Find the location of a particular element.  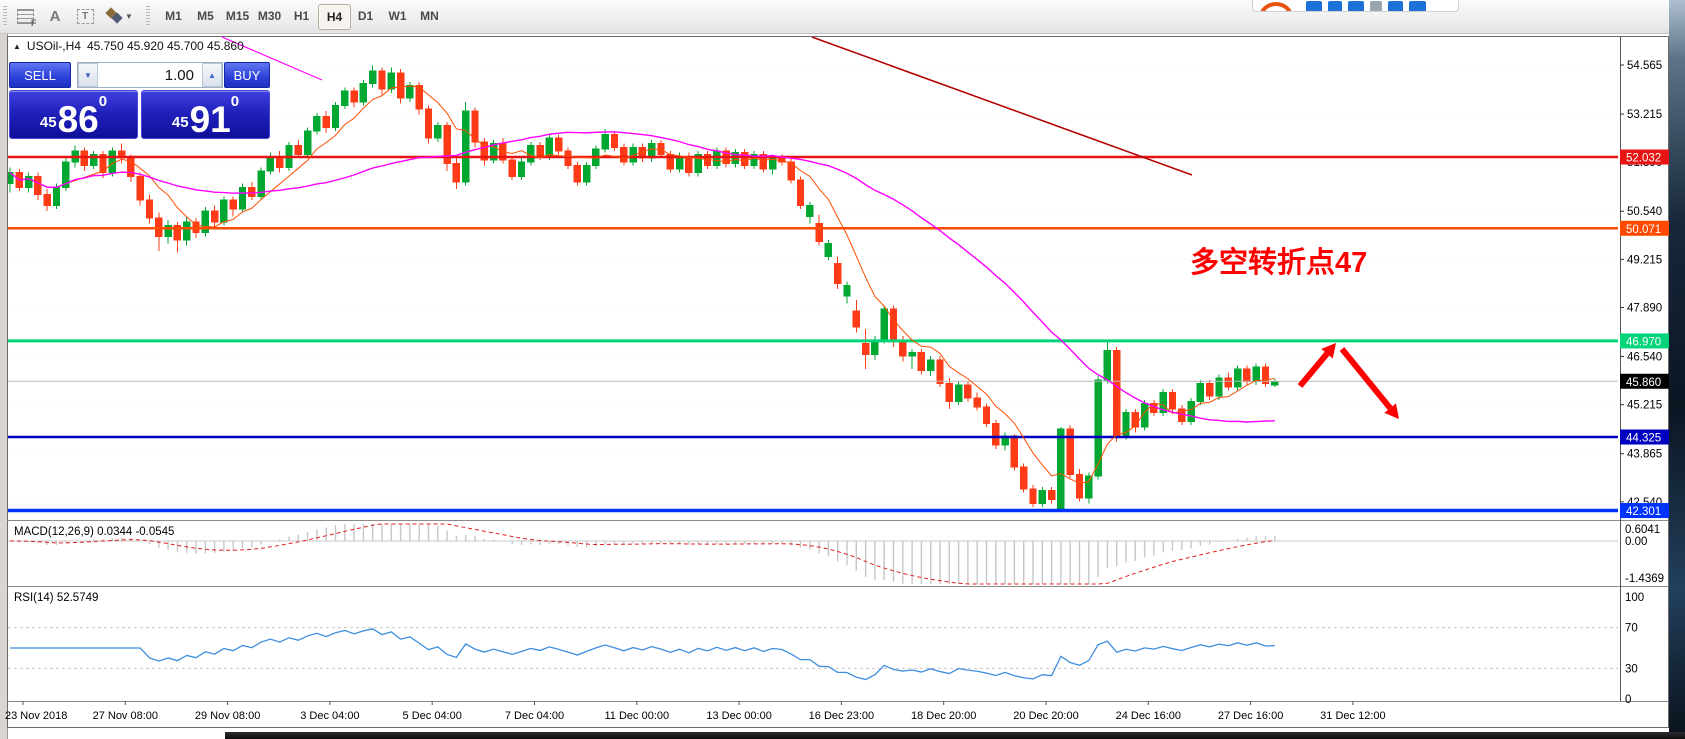

broker-logo is located at coordinates (1355, 6).